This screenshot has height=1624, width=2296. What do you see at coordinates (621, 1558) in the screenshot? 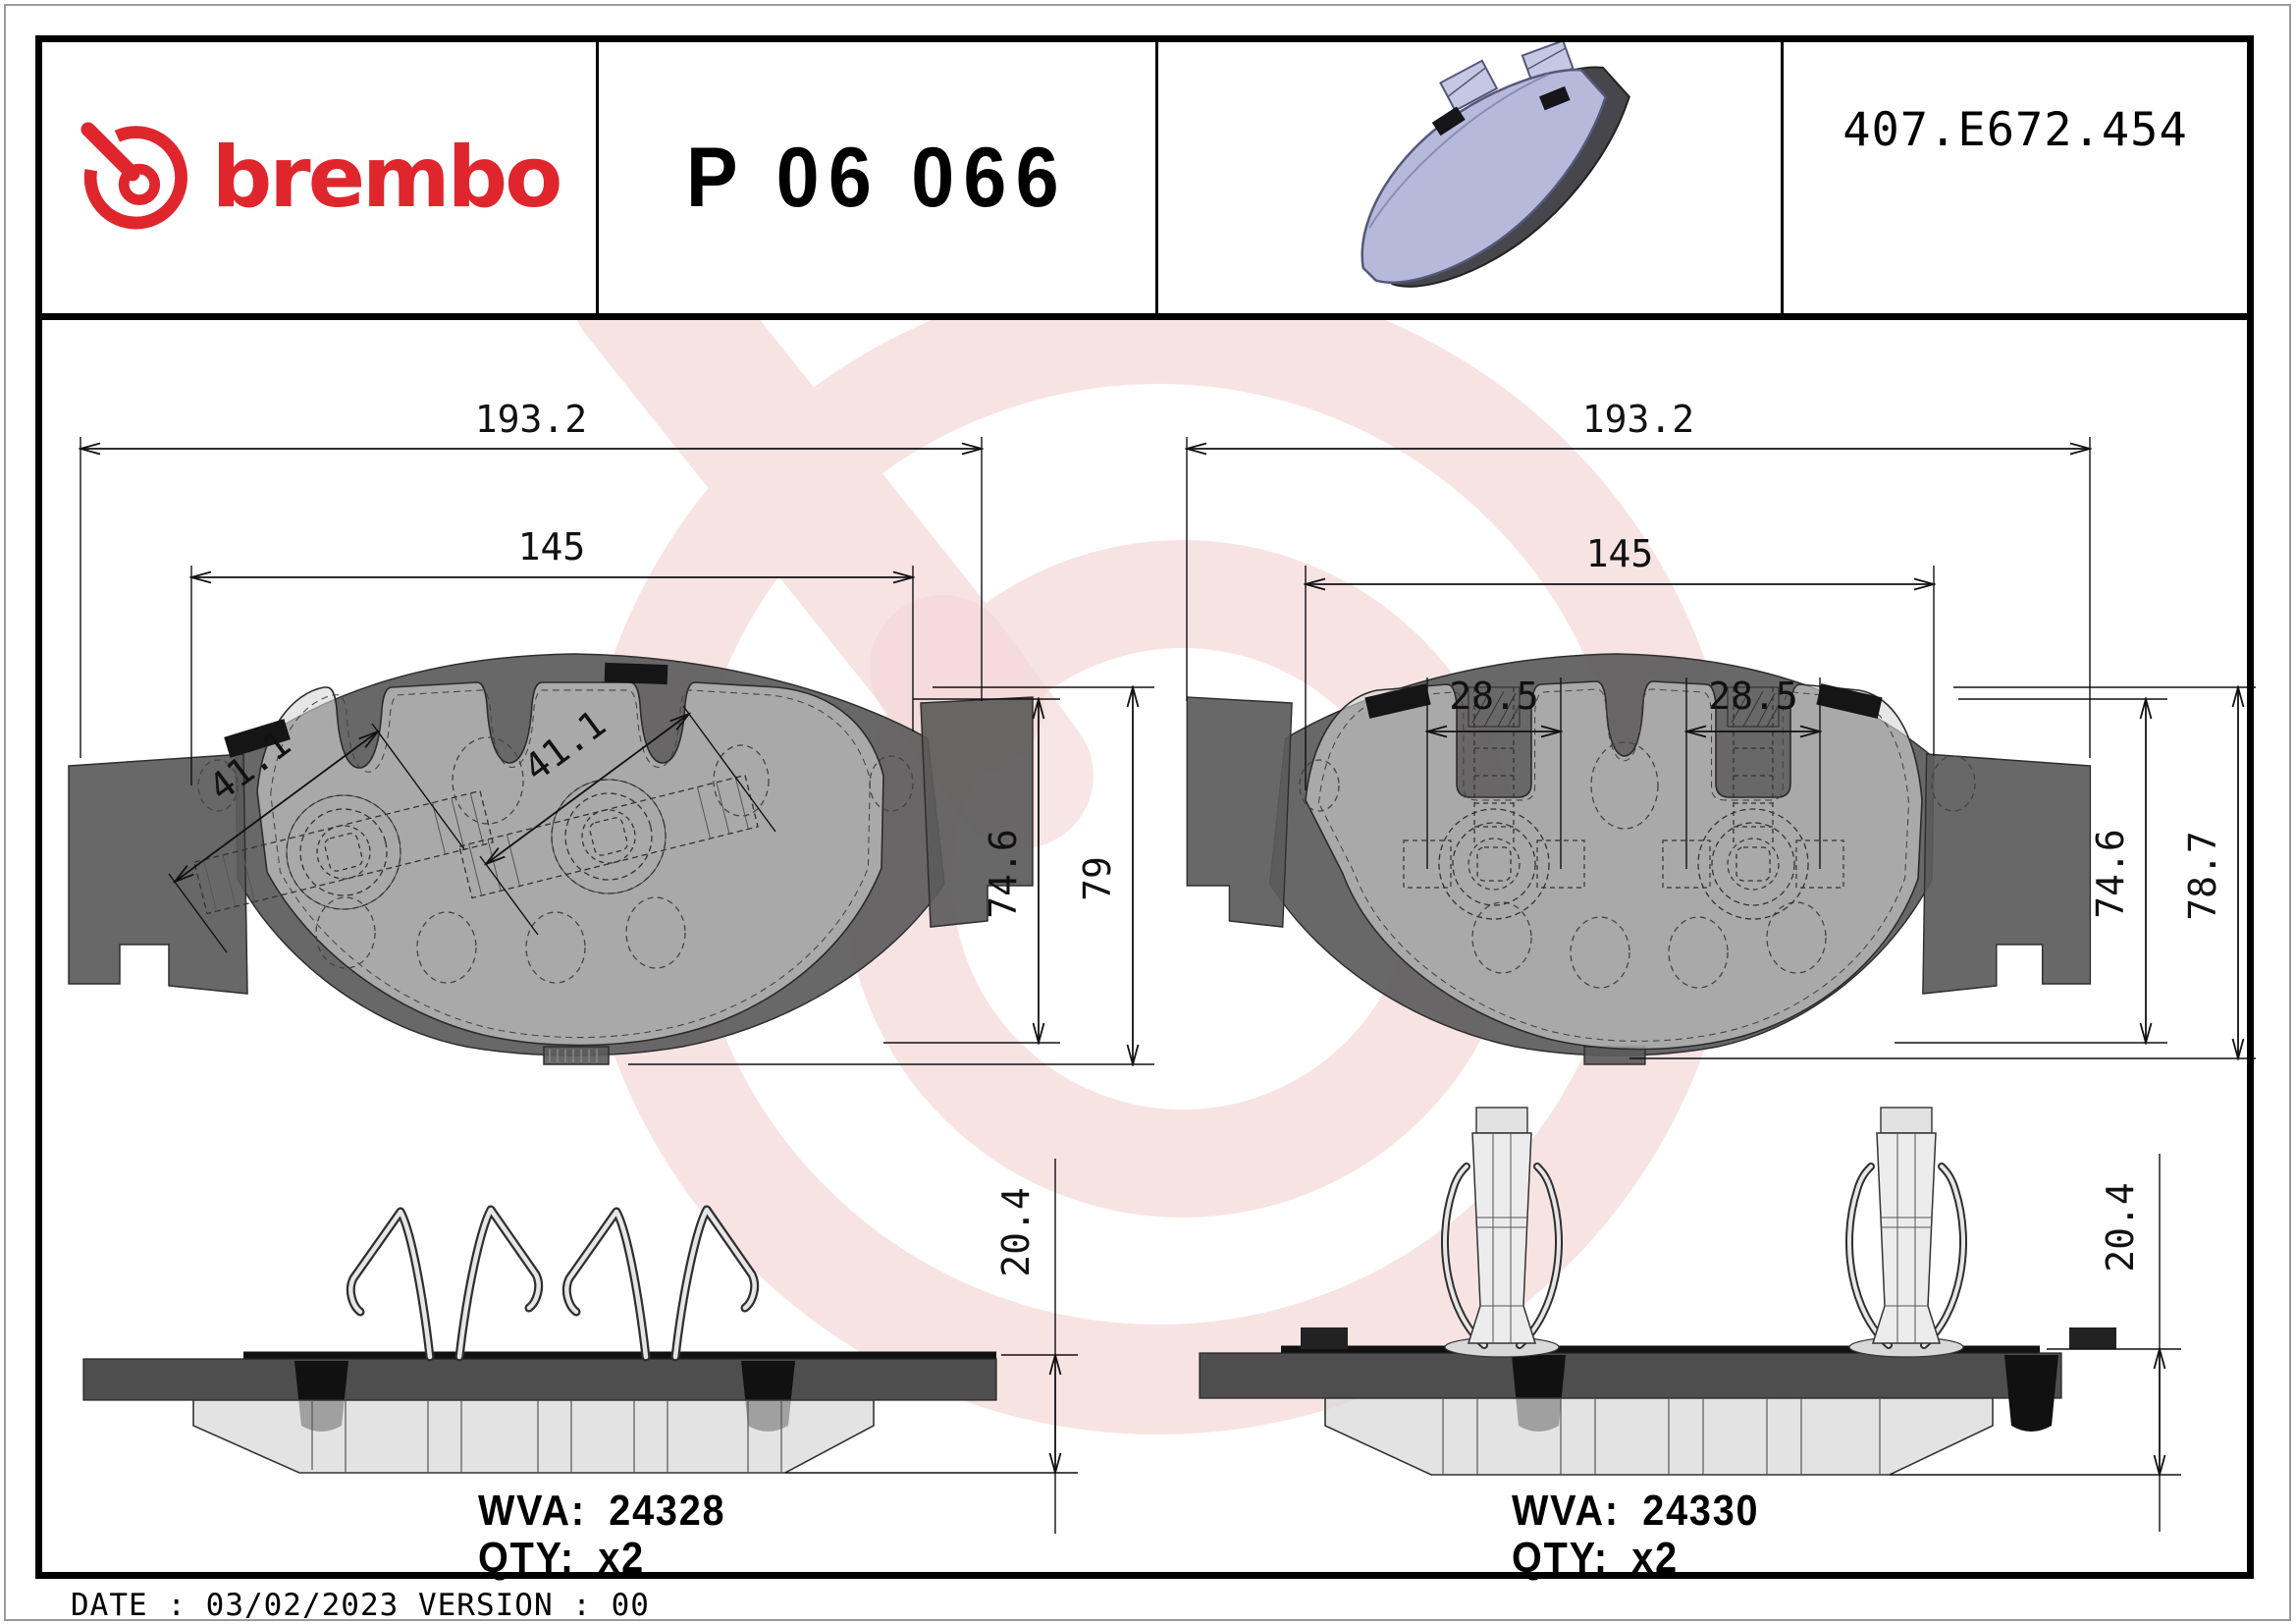
I see `qty-value-left: x2` at bounding box center [621, 1558].